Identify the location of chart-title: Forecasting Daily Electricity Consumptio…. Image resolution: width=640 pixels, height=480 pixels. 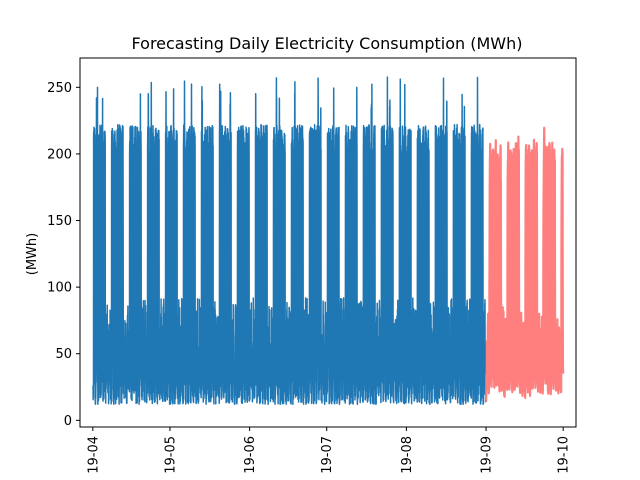
(327, 43).